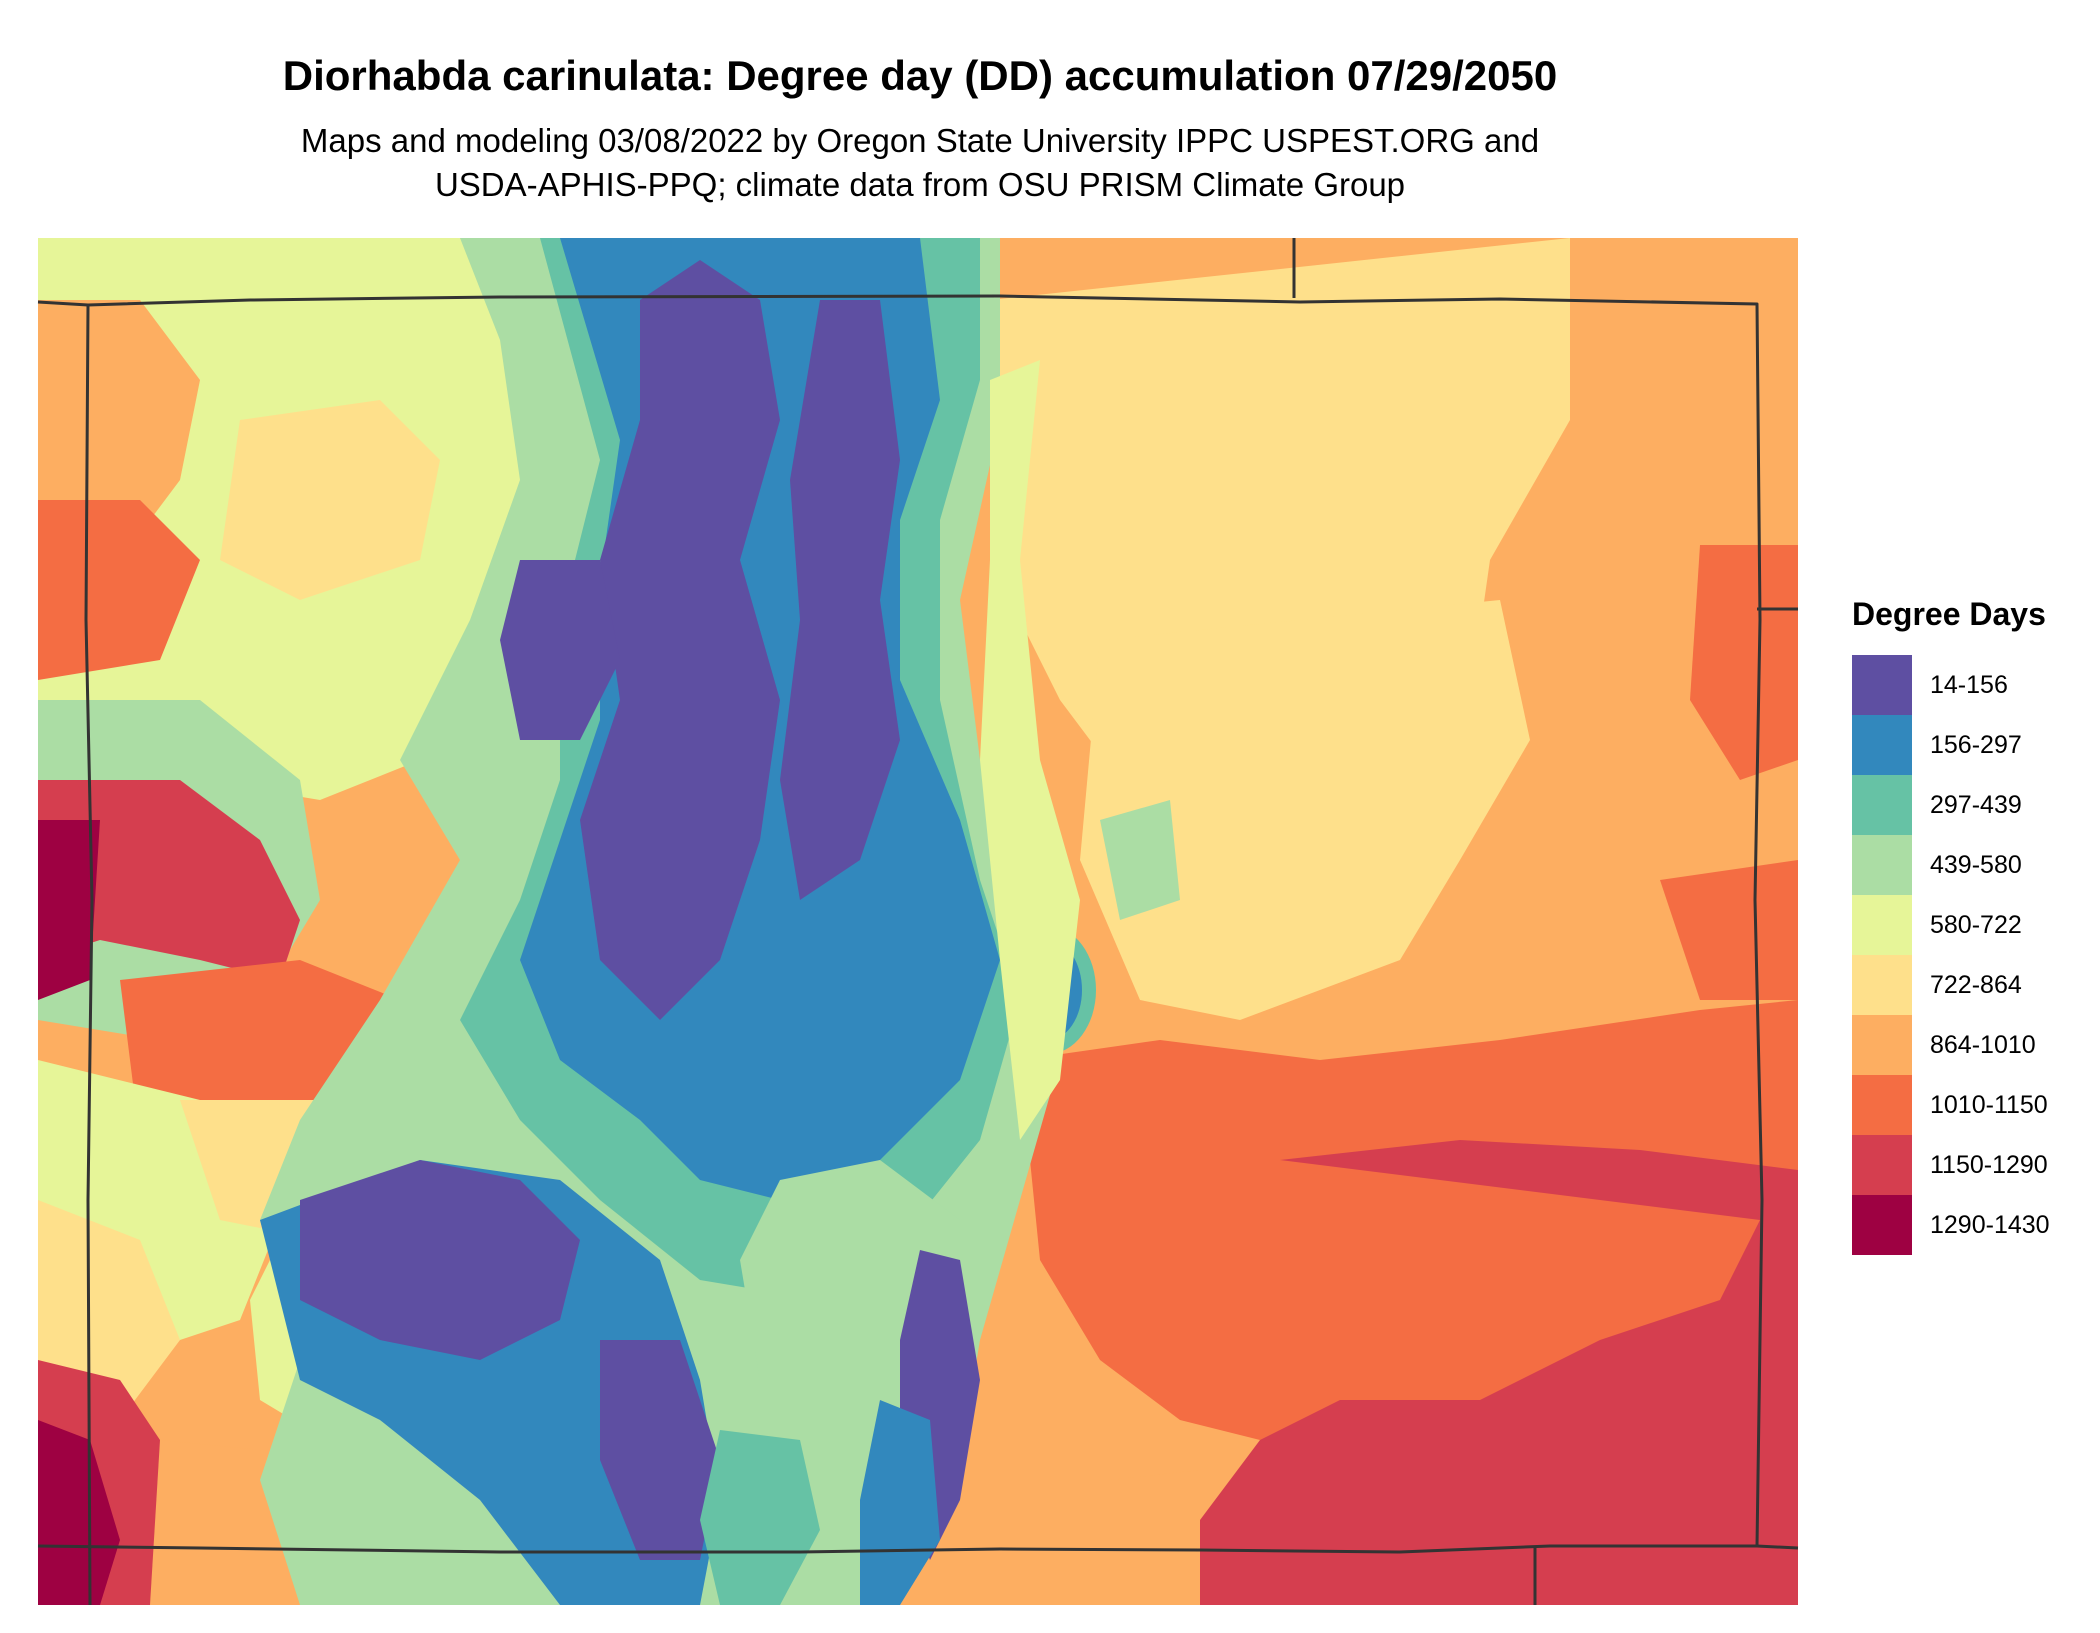  I want to click on legend-label: 1150-1290, so click(1989, 1164).